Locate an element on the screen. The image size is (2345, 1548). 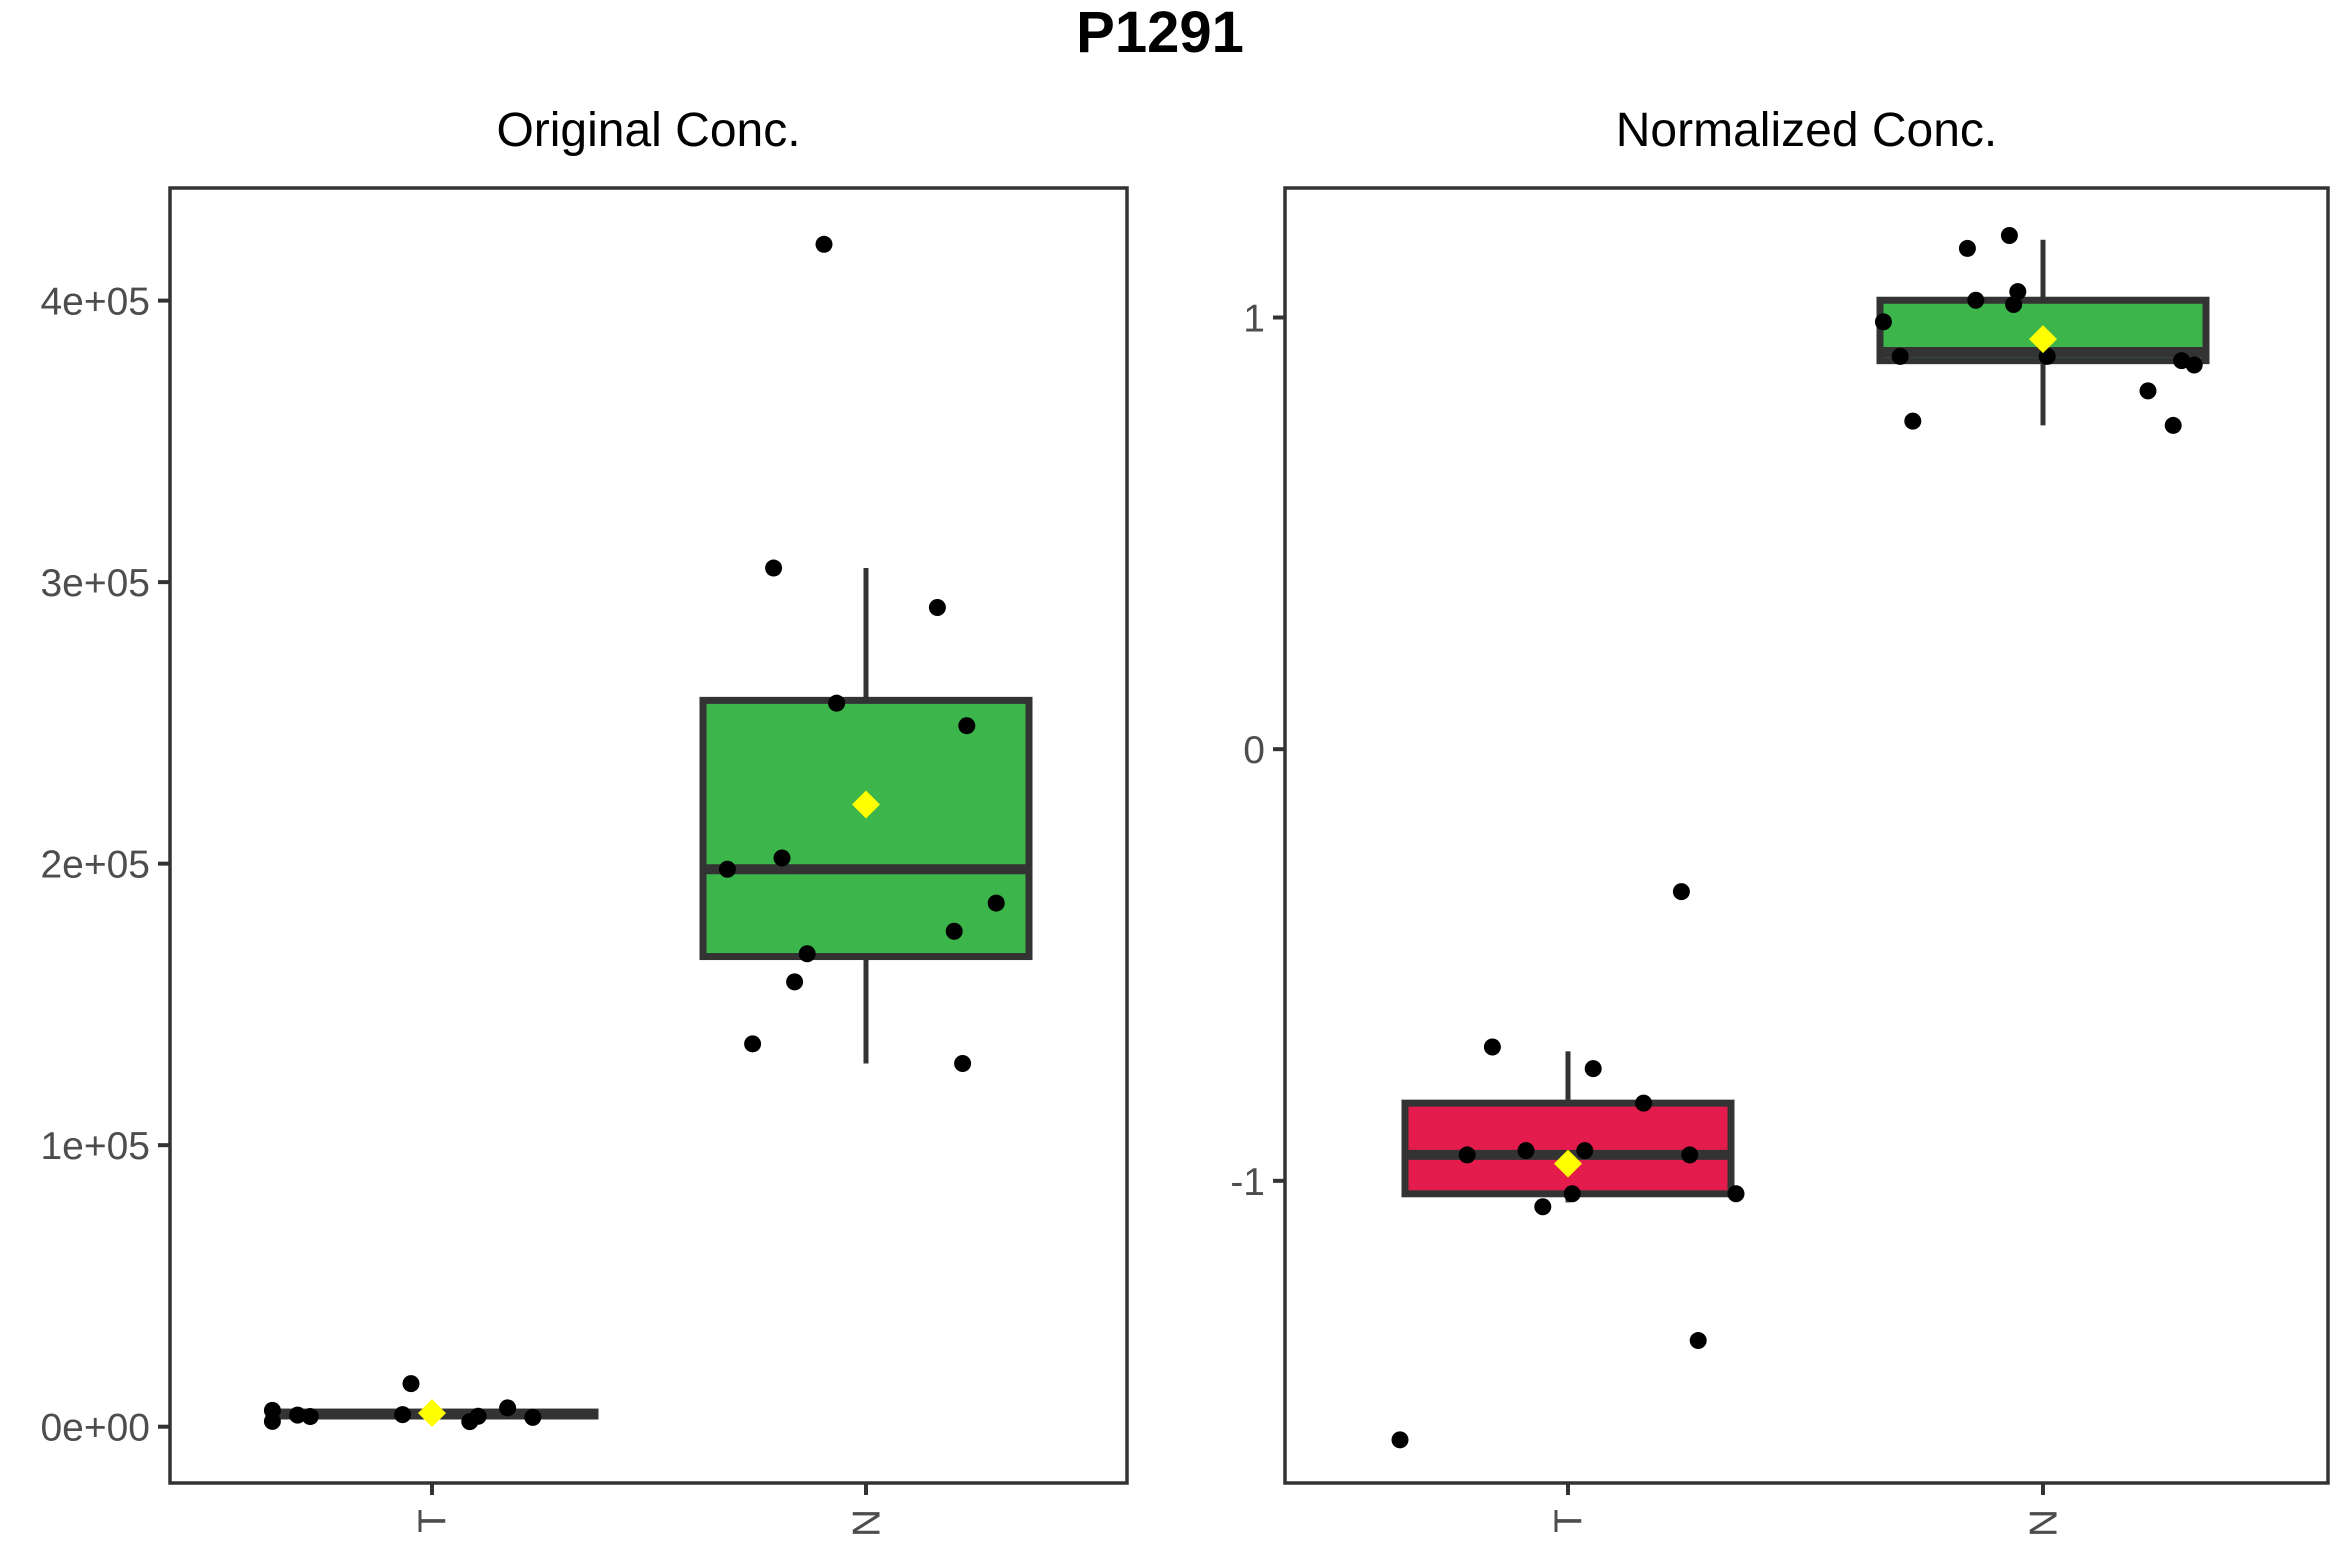
y-tick-label: 1e+05 is located at coordinates (95, 1146).